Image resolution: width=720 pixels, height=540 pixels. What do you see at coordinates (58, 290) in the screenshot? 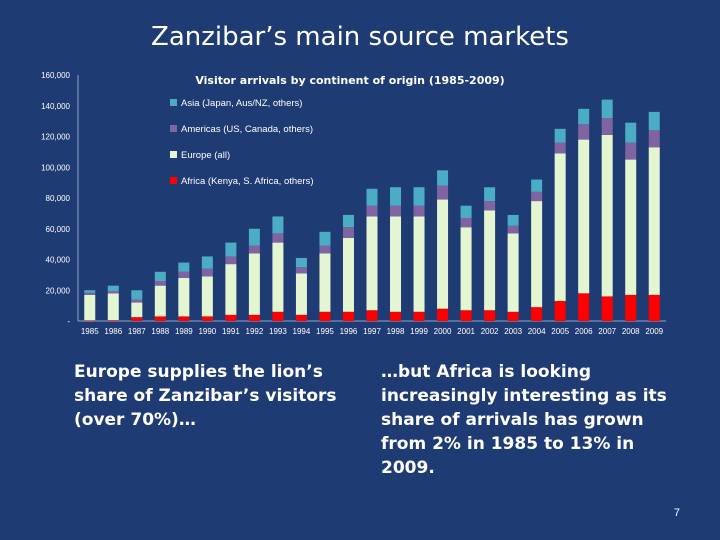
I see `y-tick-label: 20,000` at bounding box center [58, 290].